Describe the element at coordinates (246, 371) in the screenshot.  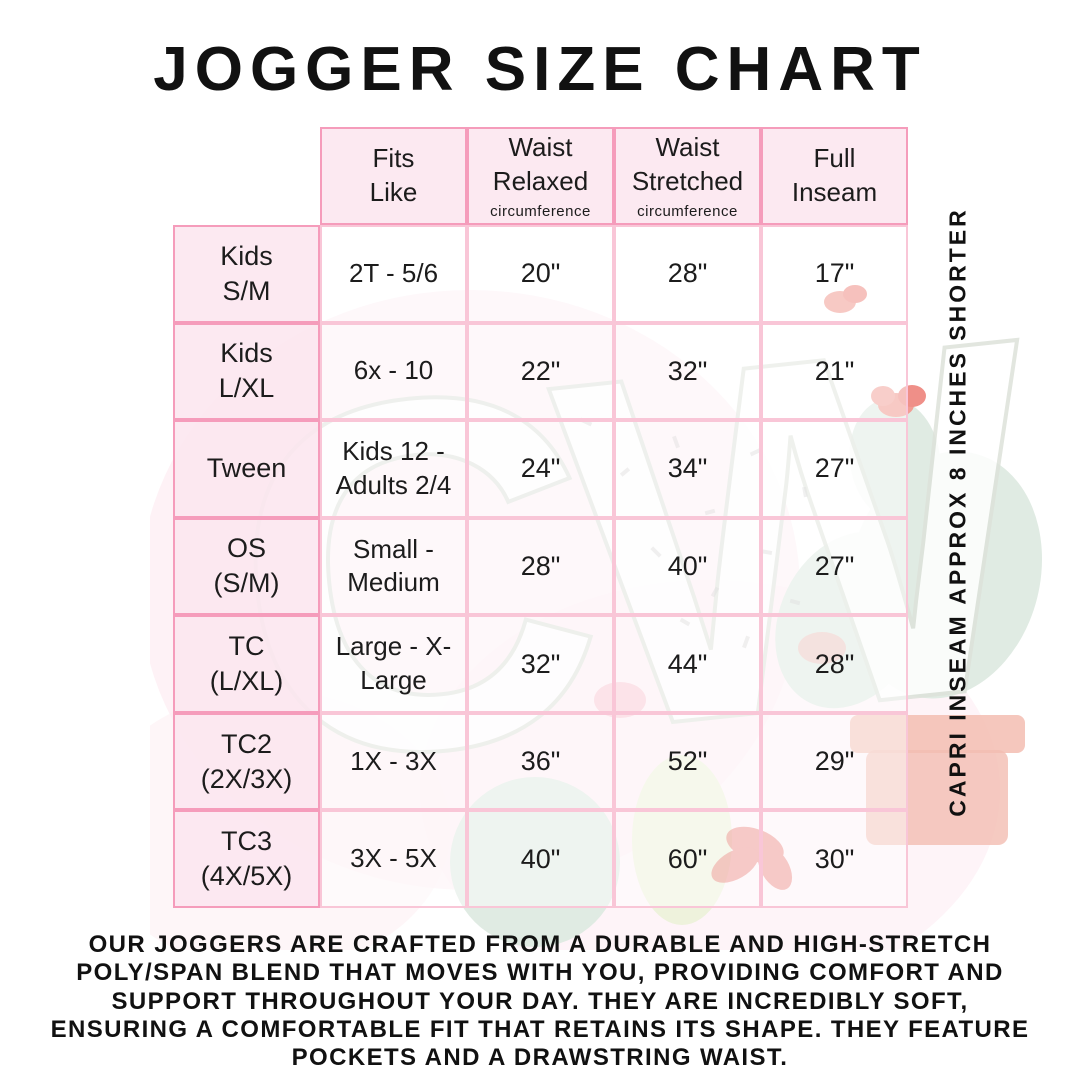
I see `row-label-kids-lxl: Kids L/XL` at that location.